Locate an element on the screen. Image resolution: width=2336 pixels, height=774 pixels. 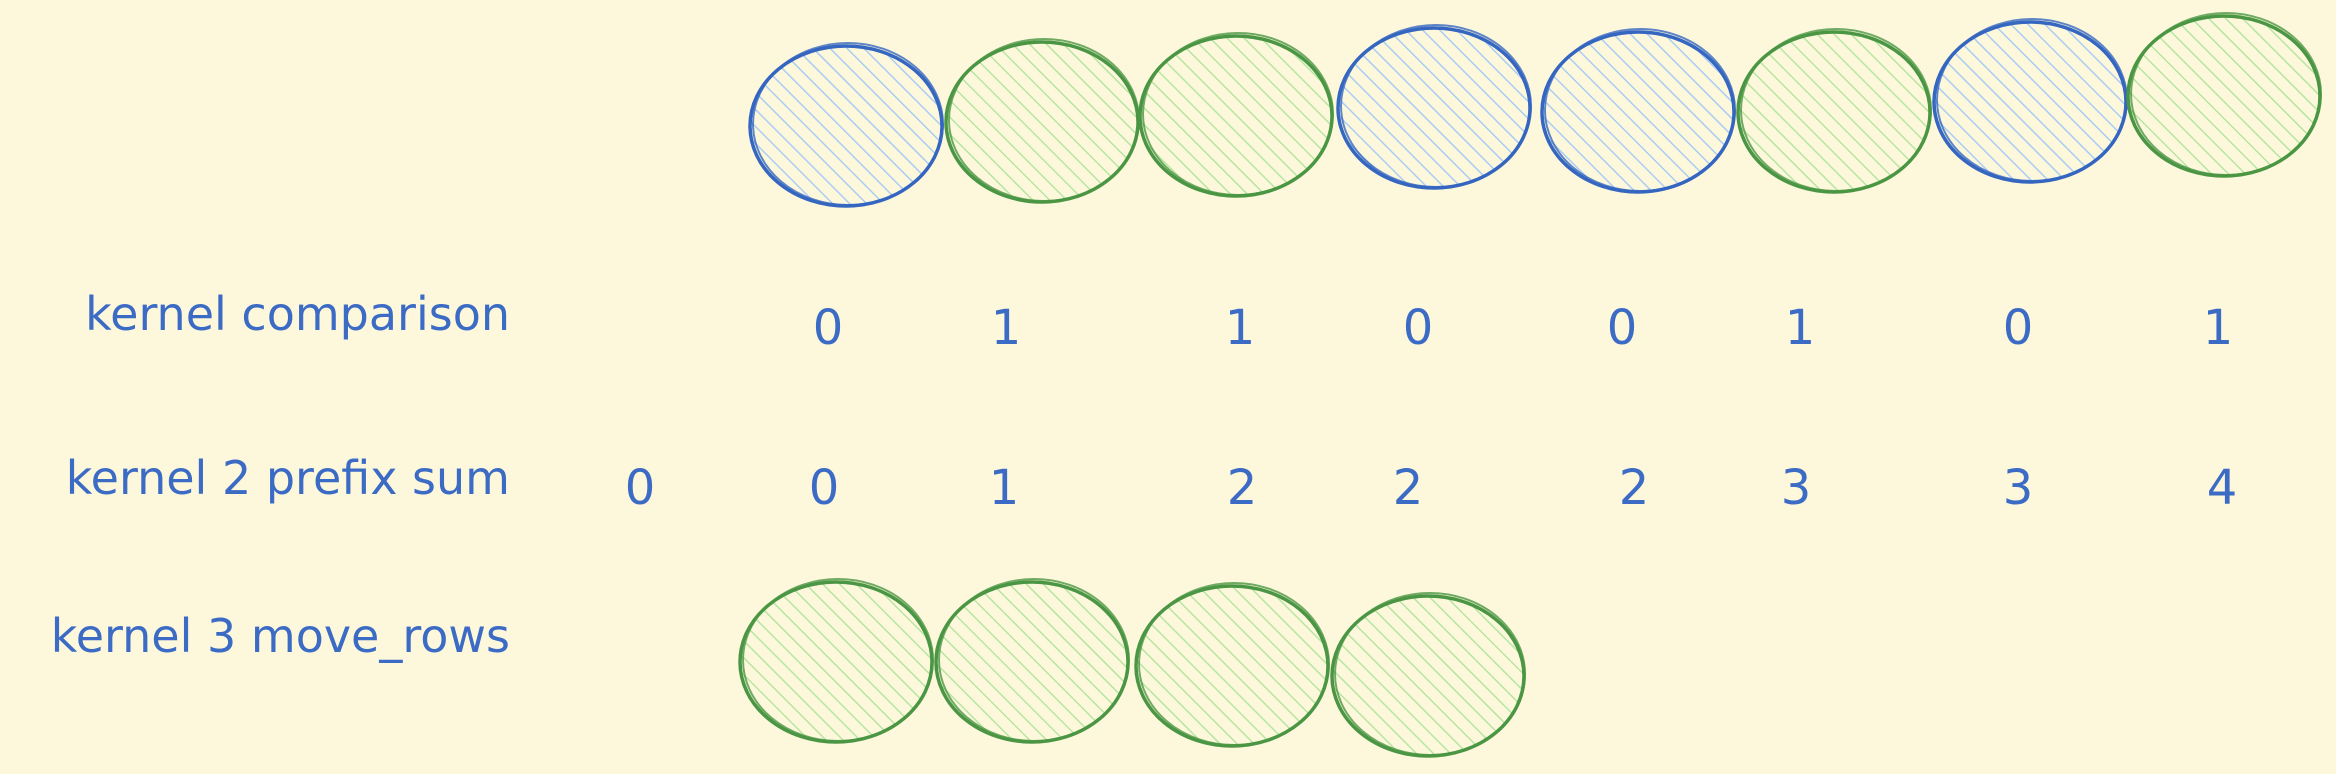
label-kernel-prefix-sum: kernel 2 prefix sum is located at coordinates (288, 478).